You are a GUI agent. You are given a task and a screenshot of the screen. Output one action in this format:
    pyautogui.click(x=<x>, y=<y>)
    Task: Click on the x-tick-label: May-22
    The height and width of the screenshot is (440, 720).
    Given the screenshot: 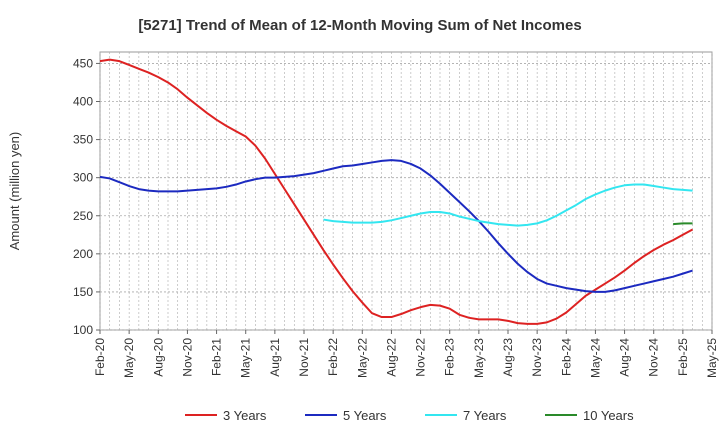 What is the action you would take?
    pyautogui.click(x=362, y=358)
    